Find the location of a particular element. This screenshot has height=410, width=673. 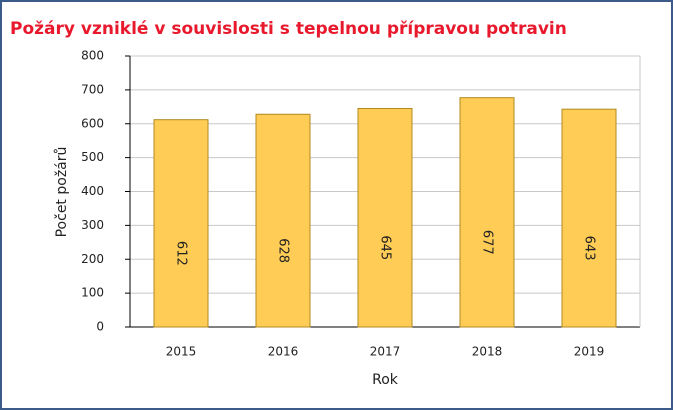

value-label: 645 is located at coordinates (385, 247).